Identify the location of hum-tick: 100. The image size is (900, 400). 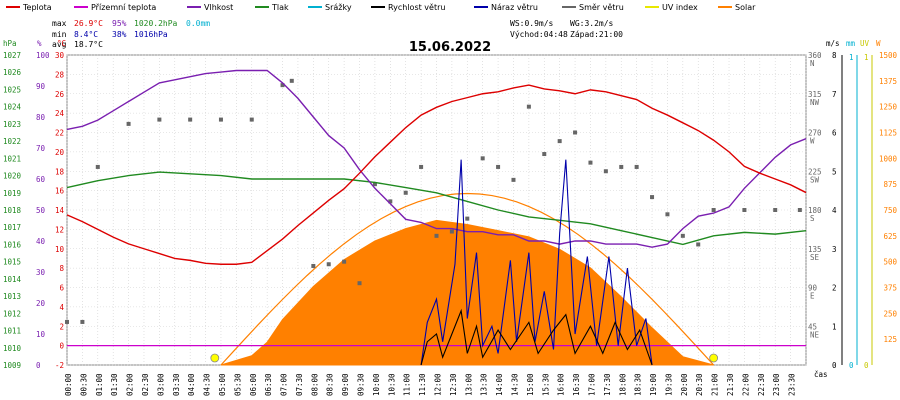
(43, 55).